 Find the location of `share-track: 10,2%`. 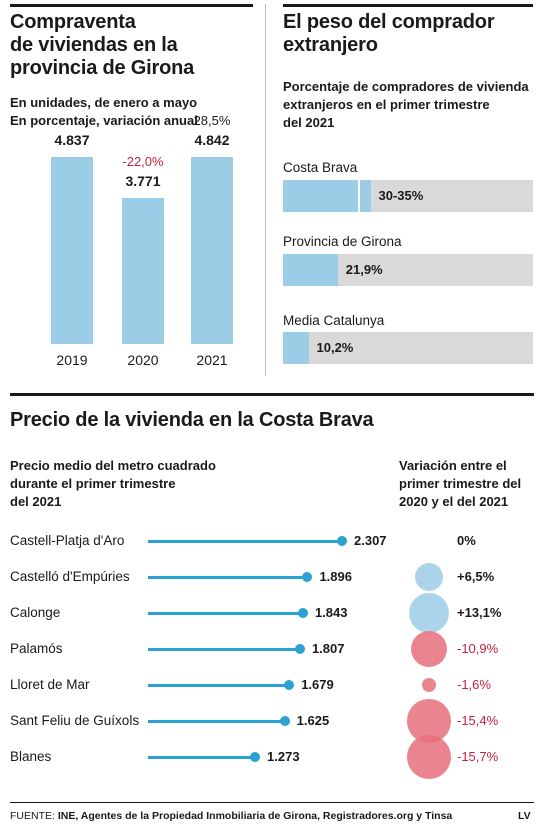

share-track: 10,2% is located at coordinates (408, 348).